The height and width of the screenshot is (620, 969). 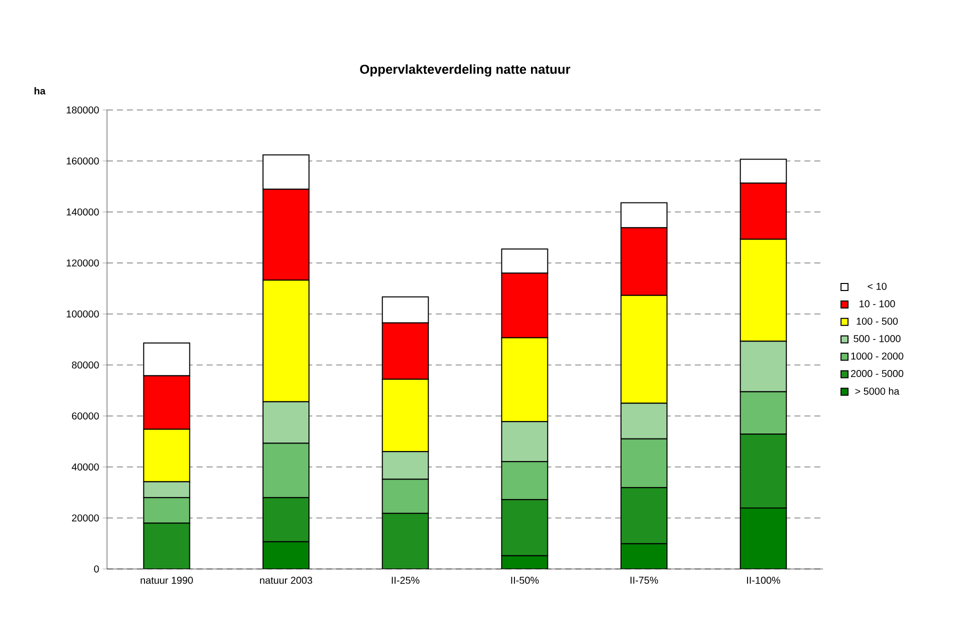 I want to click on y-tick-label: 80000, so click(x=85, y=365).